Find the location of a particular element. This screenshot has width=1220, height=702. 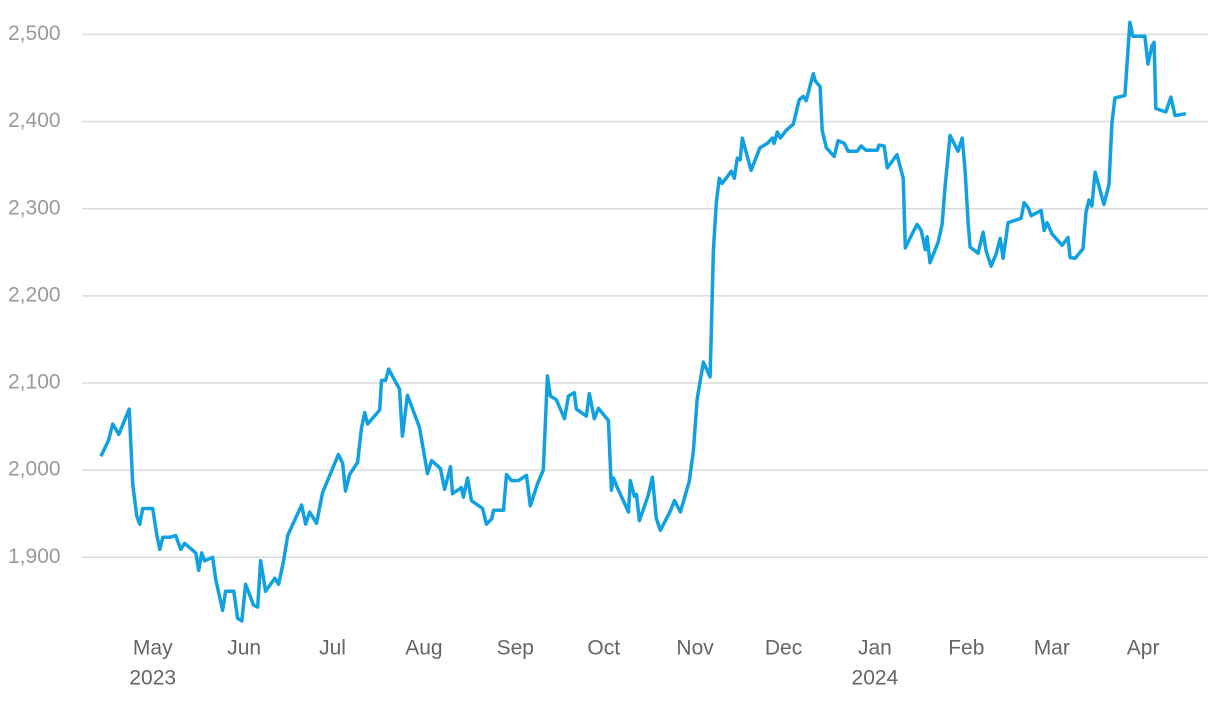

y-tick-label: 2,500 is located at coordinates (34, 33).